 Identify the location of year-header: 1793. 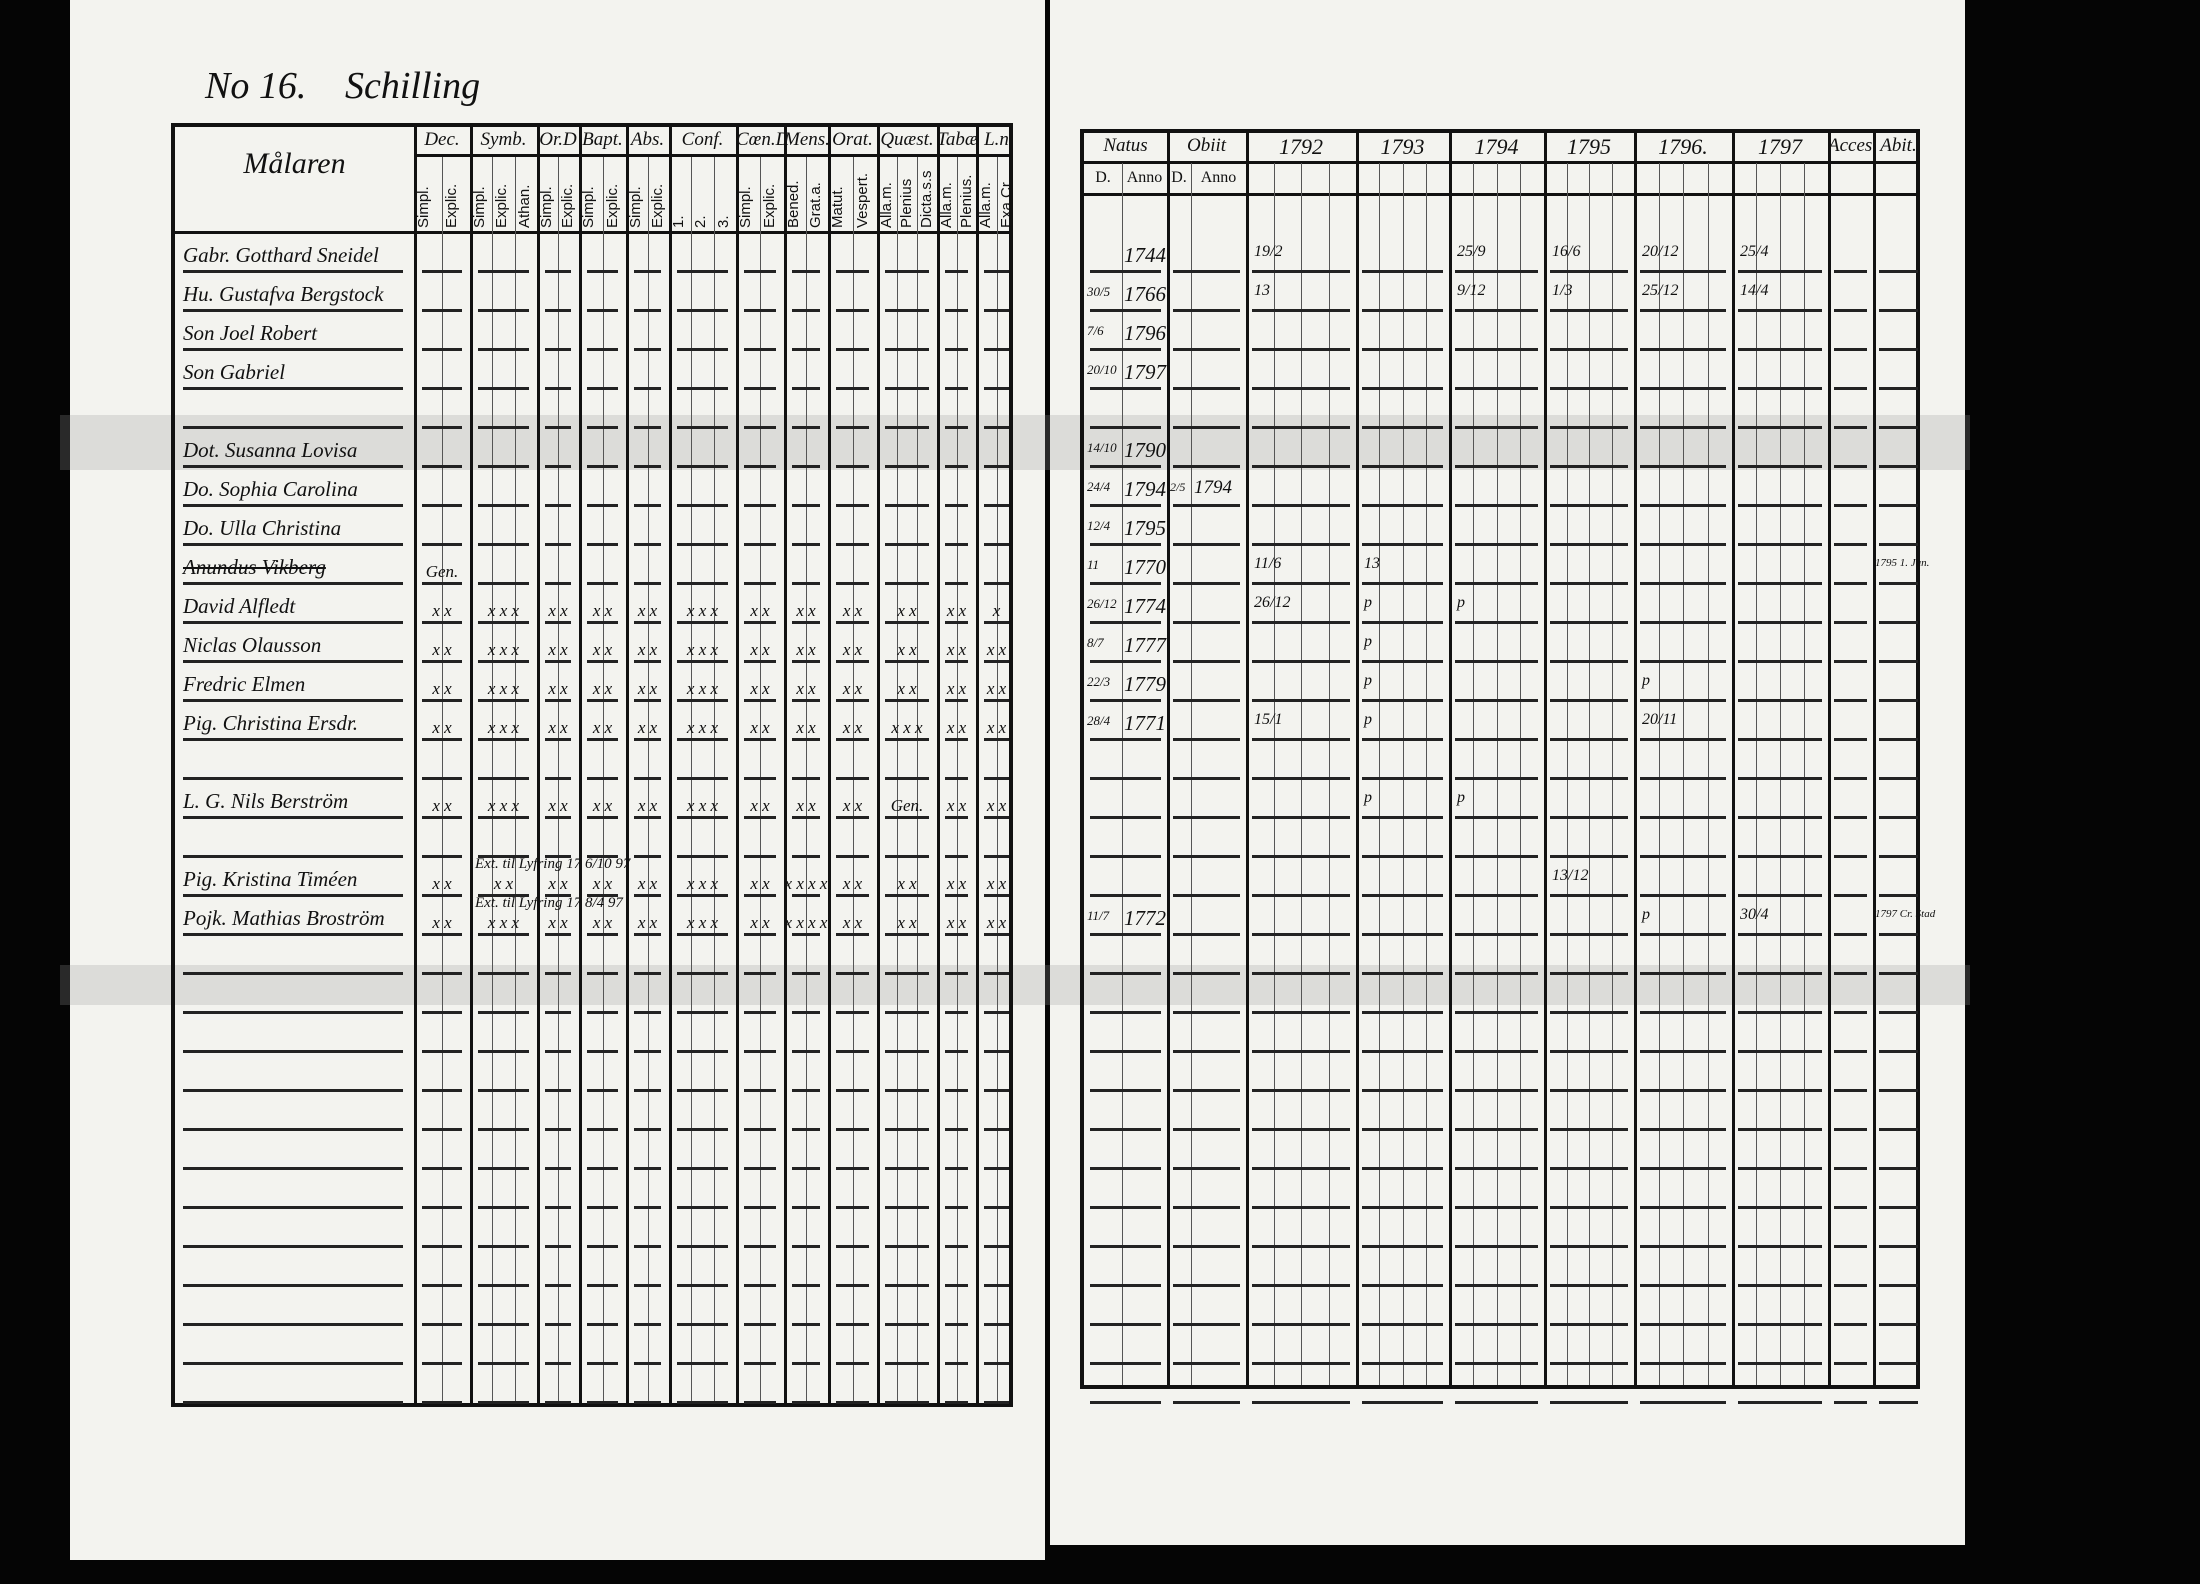
(1402, 147).